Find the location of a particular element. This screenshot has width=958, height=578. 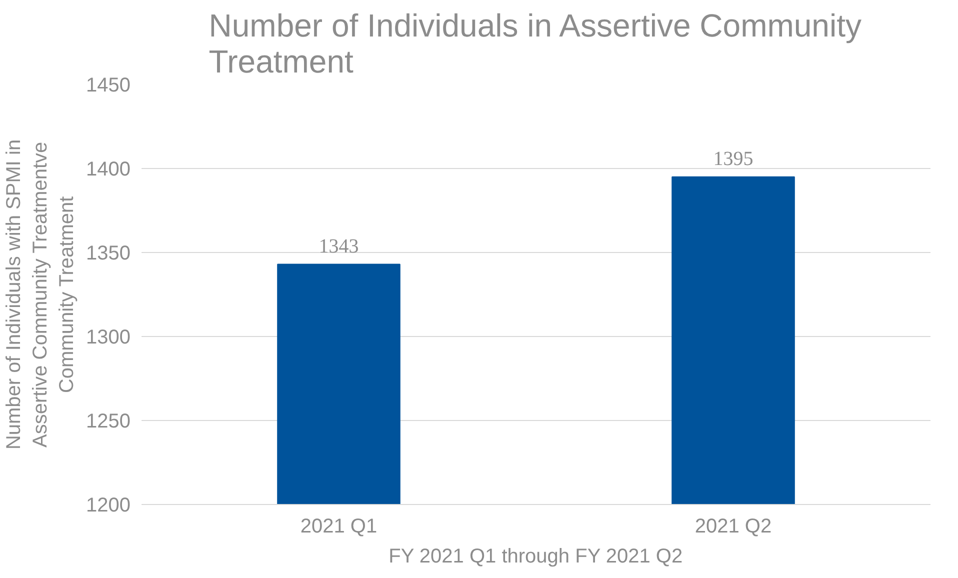

y-tick-label: 1200 is located at coordinates (108, 505).